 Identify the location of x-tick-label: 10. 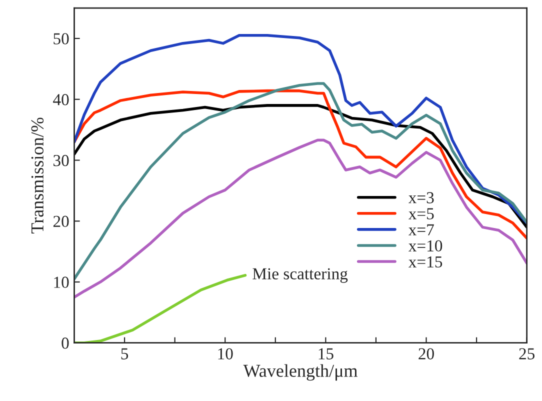
(225, 354).